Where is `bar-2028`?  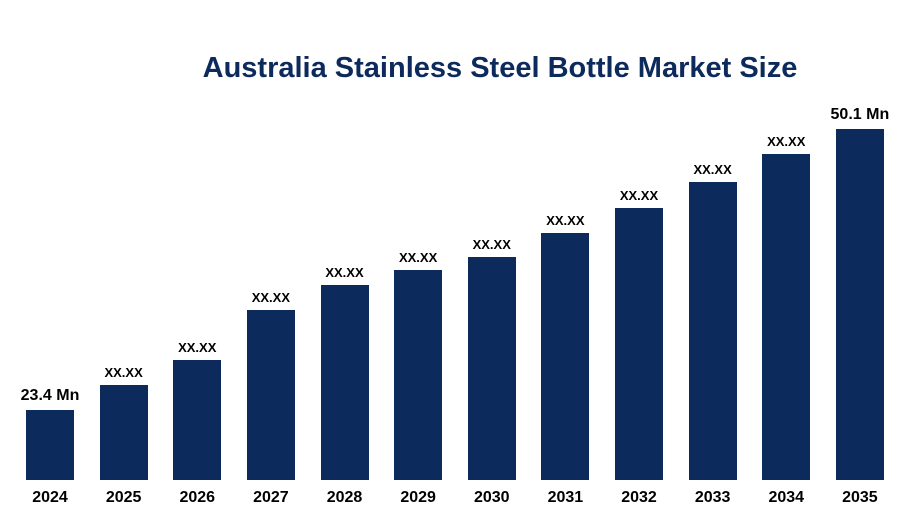 bar-2028 is located at coordinates (344, 382).